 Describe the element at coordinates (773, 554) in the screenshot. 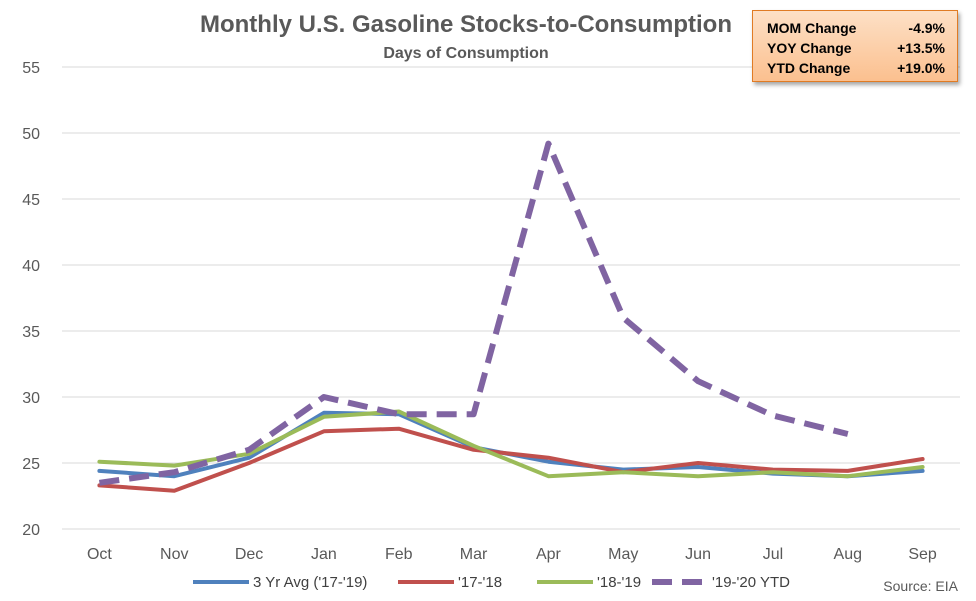

I see `x-tick-label: Jul` at that location.